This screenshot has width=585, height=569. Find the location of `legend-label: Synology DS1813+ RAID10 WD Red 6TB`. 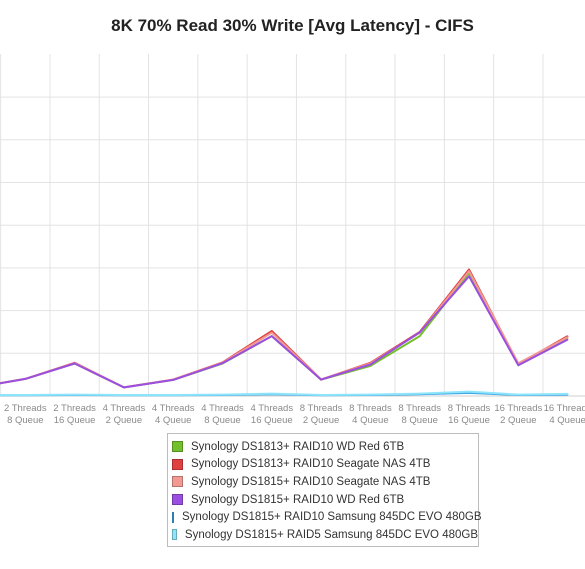

legend-label: Synology DS1813+ RAID10 WD Red 6TB is located at coordinates (298, 446).